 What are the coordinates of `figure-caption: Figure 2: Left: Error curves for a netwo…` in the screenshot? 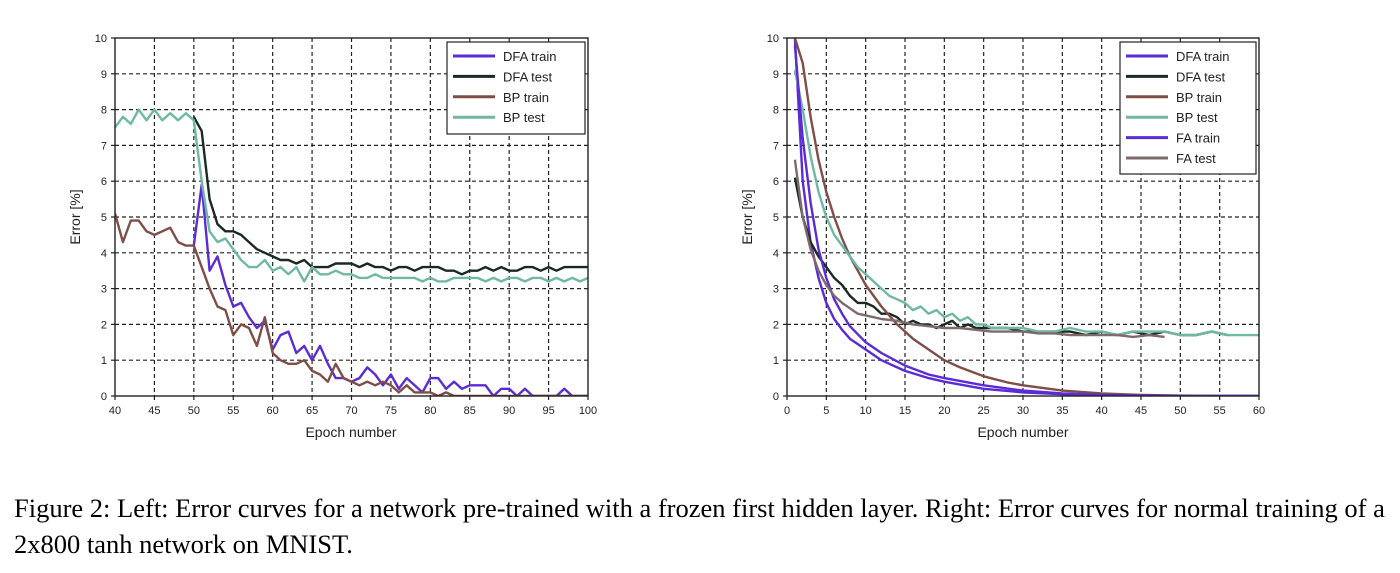 It's located at (699, 526).